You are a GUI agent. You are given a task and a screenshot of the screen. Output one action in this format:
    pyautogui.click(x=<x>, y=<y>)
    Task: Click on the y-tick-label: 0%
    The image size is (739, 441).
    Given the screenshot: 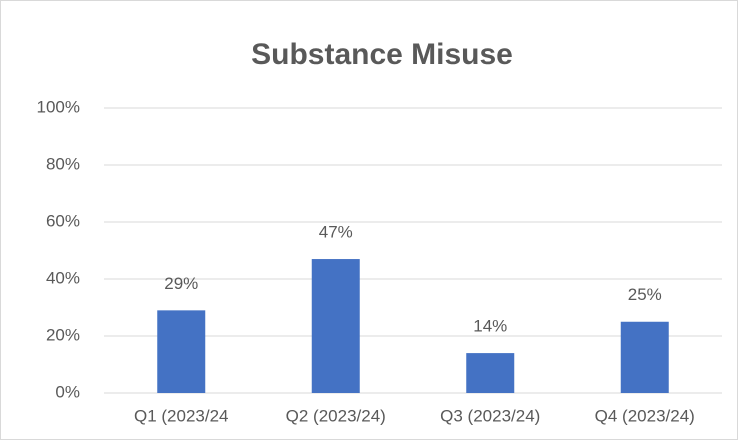 What is the action you would take?
    pyautogui.click(x=67, y=391)
    